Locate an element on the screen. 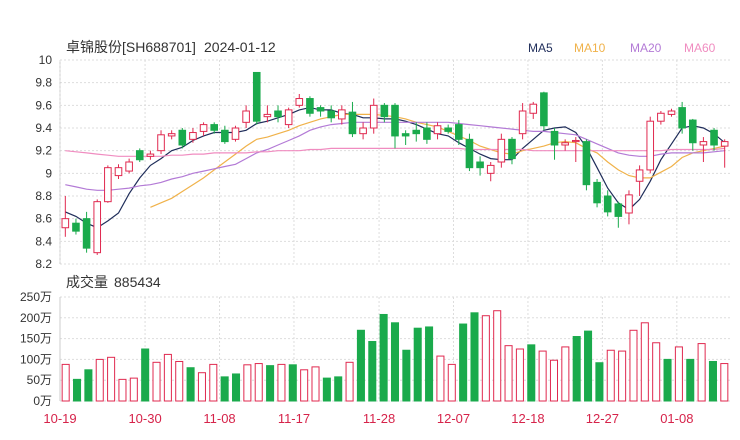 The height and width of the screenshot is (440, 740). ma-legend: MA5 MA10 MA20 MA60 is located at coordinates (622, 48).